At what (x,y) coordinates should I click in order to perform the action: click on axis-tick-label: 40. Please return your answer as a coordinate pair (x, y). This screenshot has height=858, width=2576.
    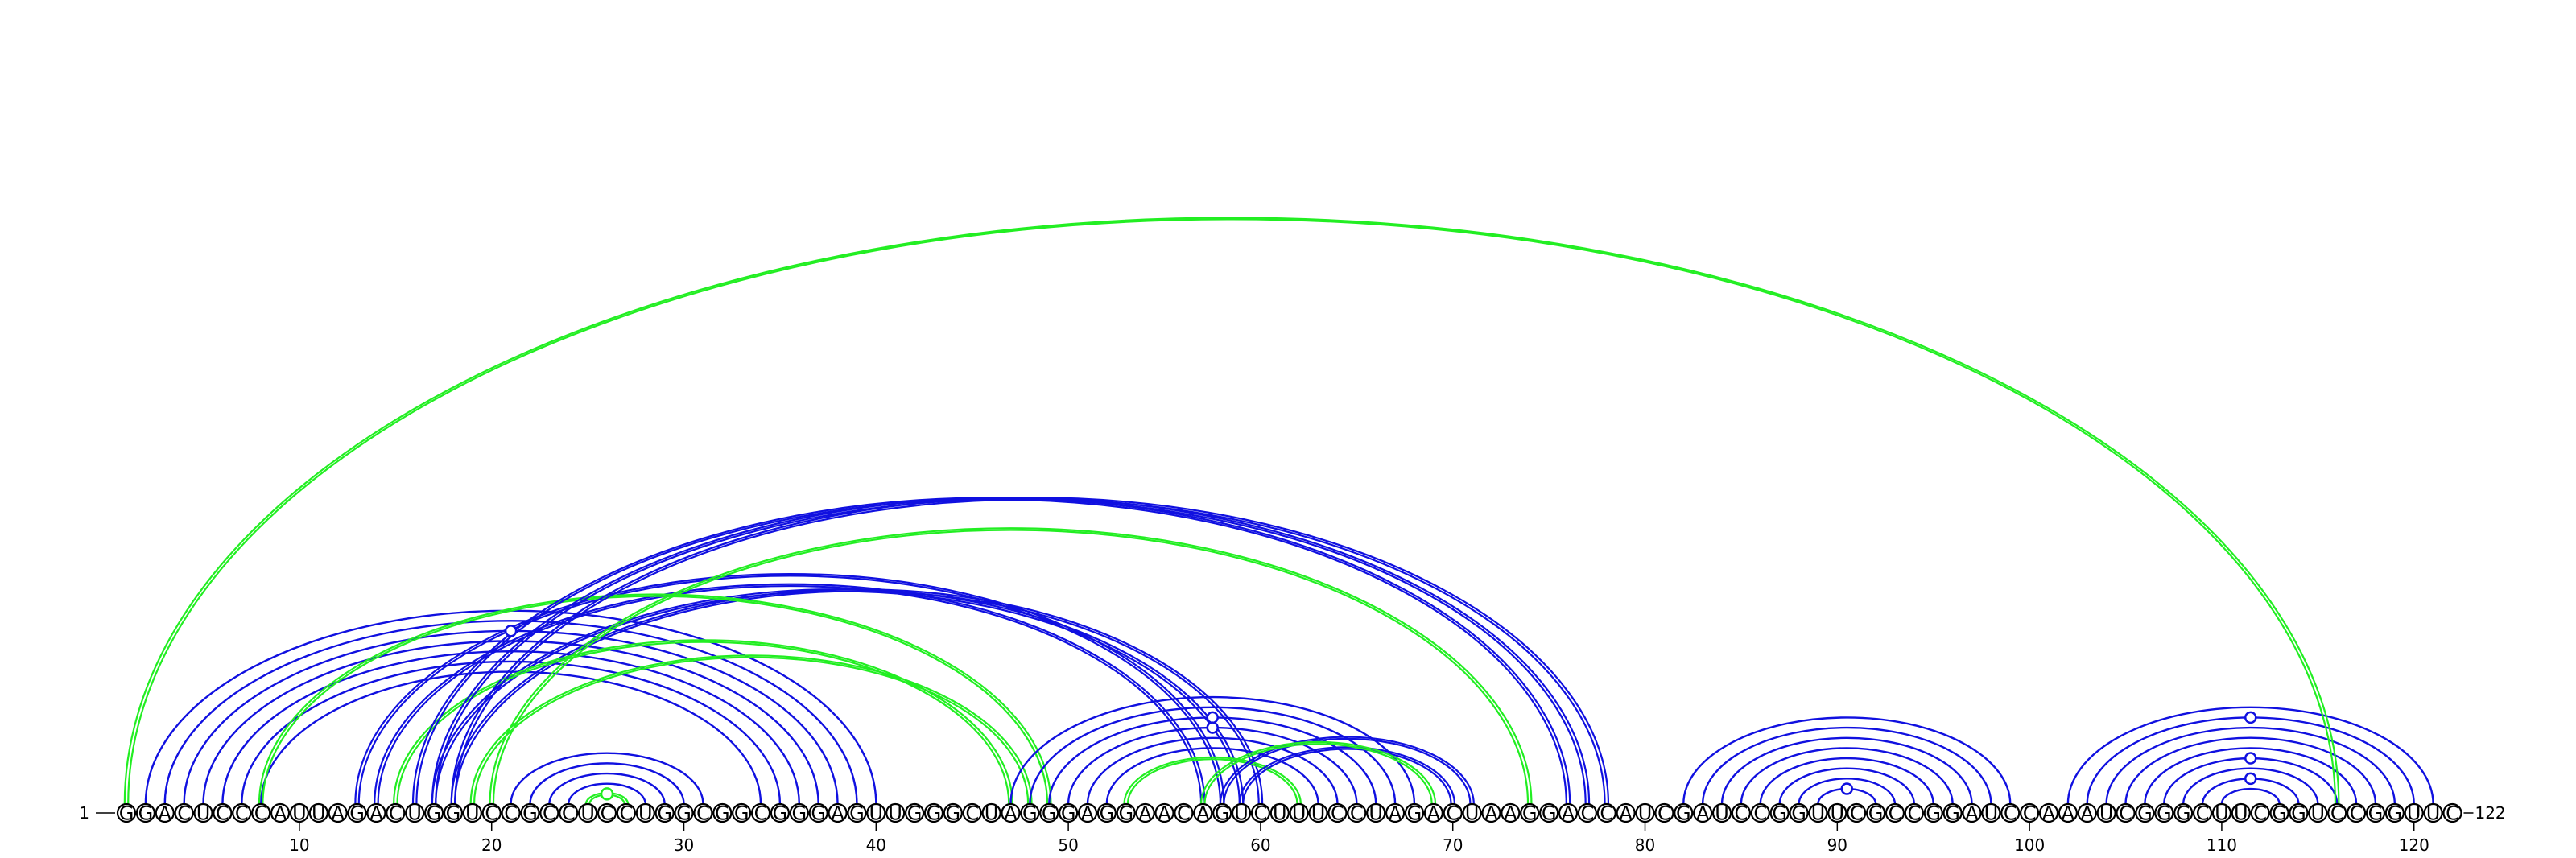
    Looking at the image, I should click on (876, 845).